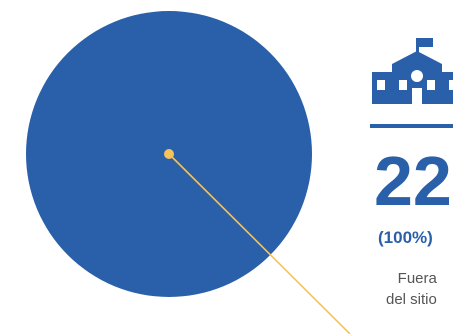 This screenshot has width=453, height=334. Describe the element at coordinates (411, 126) in the screenshot. I see `icon-underline` at that location.